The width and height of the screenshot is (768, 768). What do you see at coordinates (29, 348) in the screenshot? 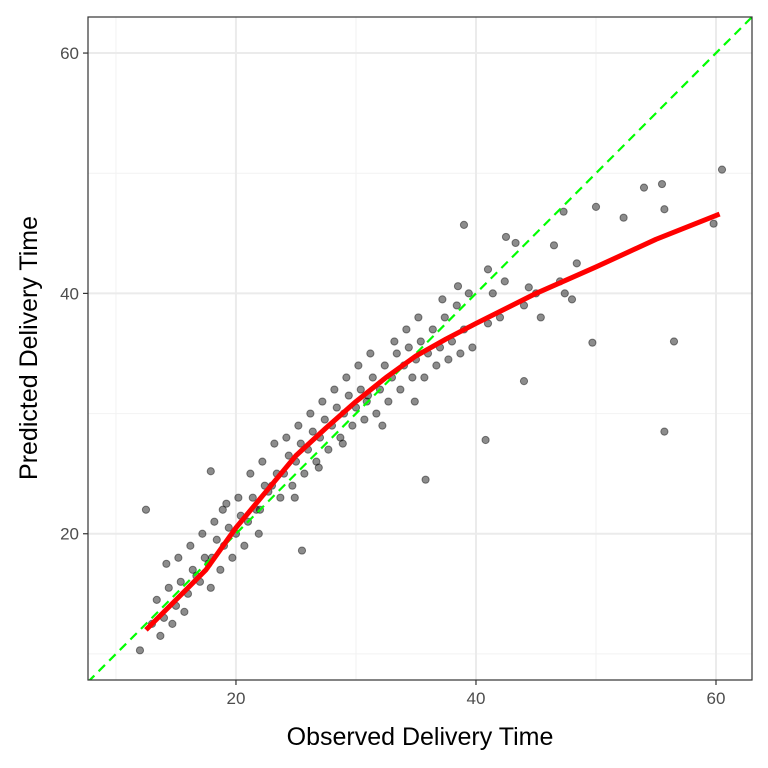
I see `y-axis-label: Predicted Delivery Time` at bounding box center [29, 348].